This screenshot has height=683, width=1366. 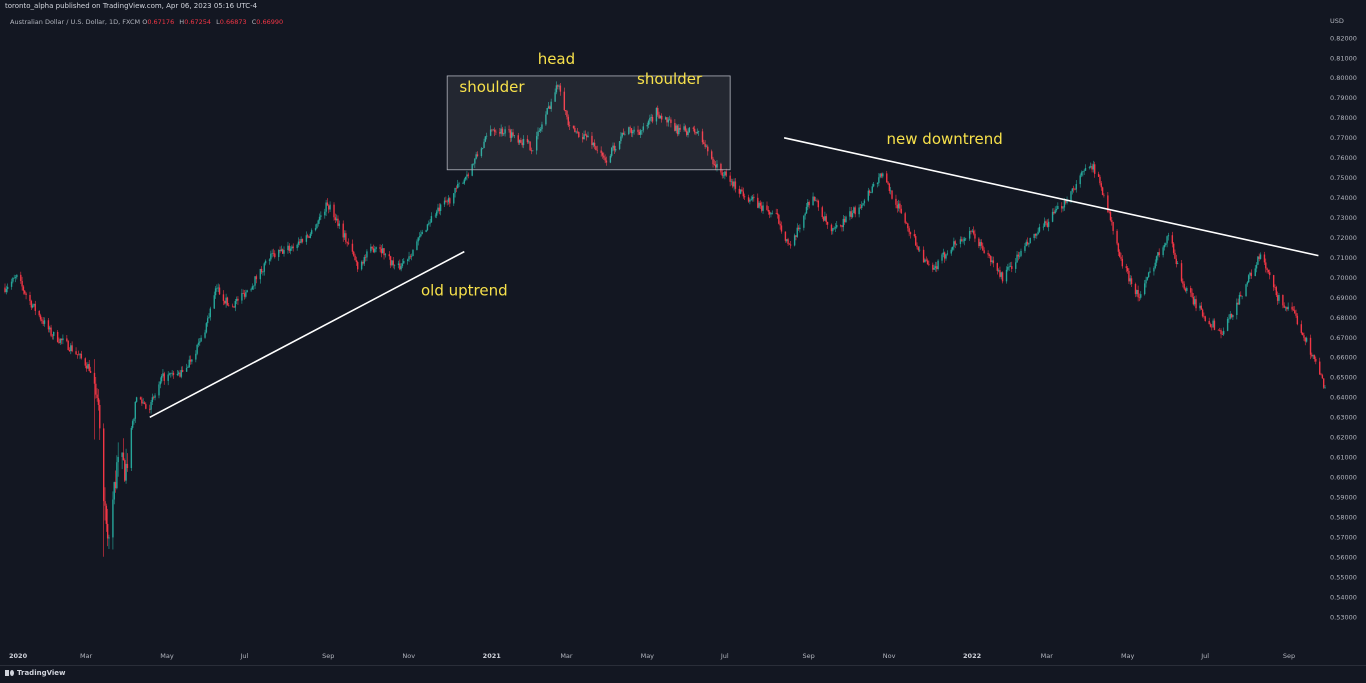 I want to click on time-tick-label: Nov, so click(x=889, y=656).